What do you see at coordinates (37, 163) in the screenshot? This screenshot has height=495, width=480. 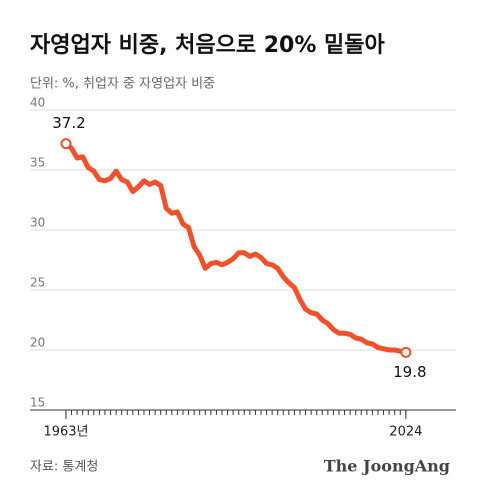 I see `y-tick-label: 35` at bounding box center [37, 163].